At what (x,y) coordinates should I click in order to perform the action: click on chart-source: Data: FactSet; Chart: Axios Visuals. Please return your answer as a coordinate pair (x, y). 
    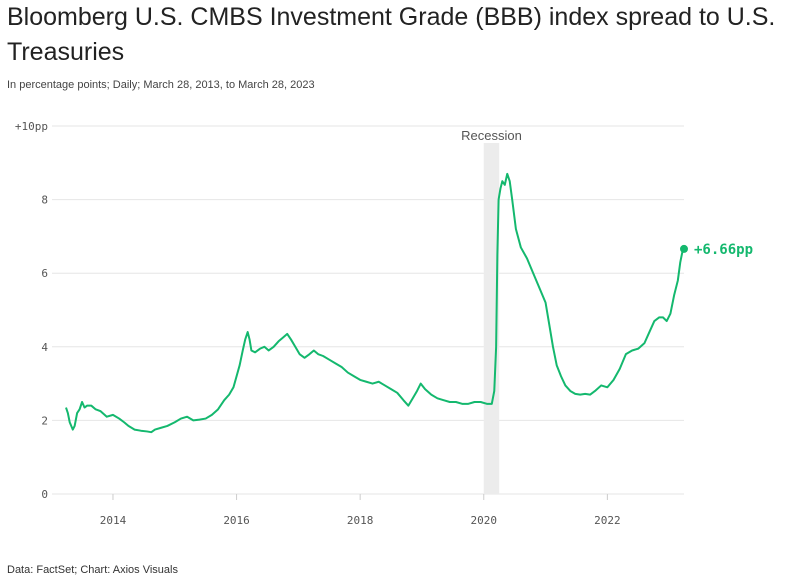
    Looking at the image, I should click on (92, 570).